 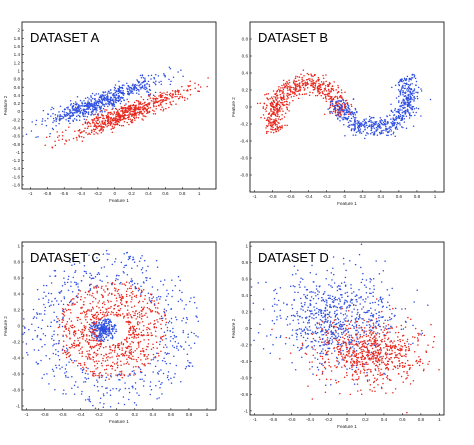 I want to click on y-tick-label: 1.8, so click(x=17, y=38).